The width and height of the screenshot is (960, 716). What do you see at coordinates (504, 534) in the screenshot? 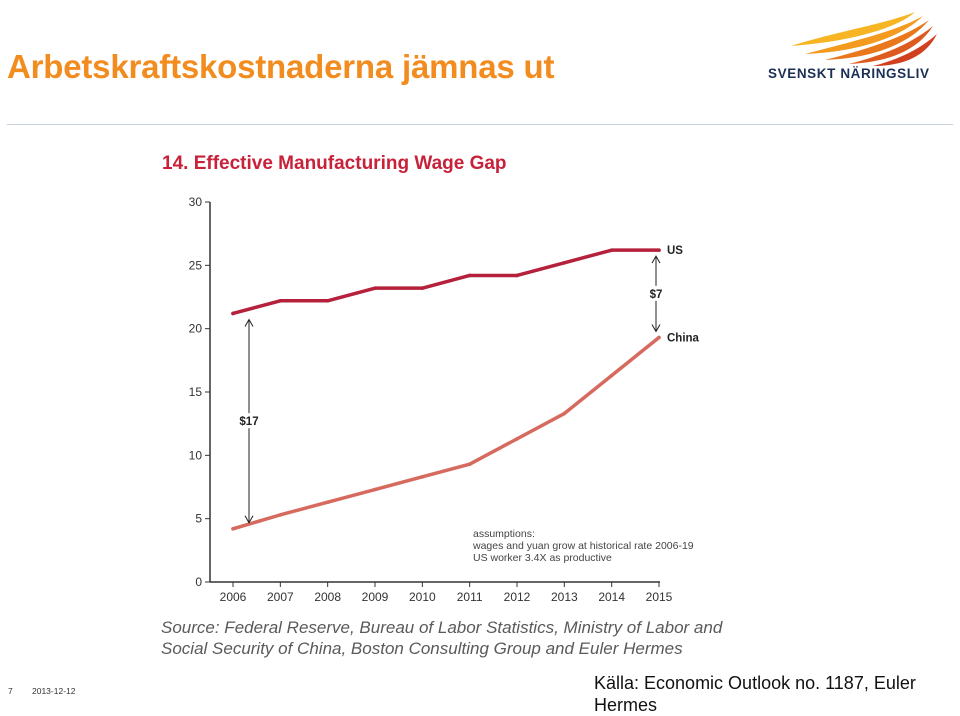
I see `assumption-line: assumptions:` at bounding box center [504, 534].